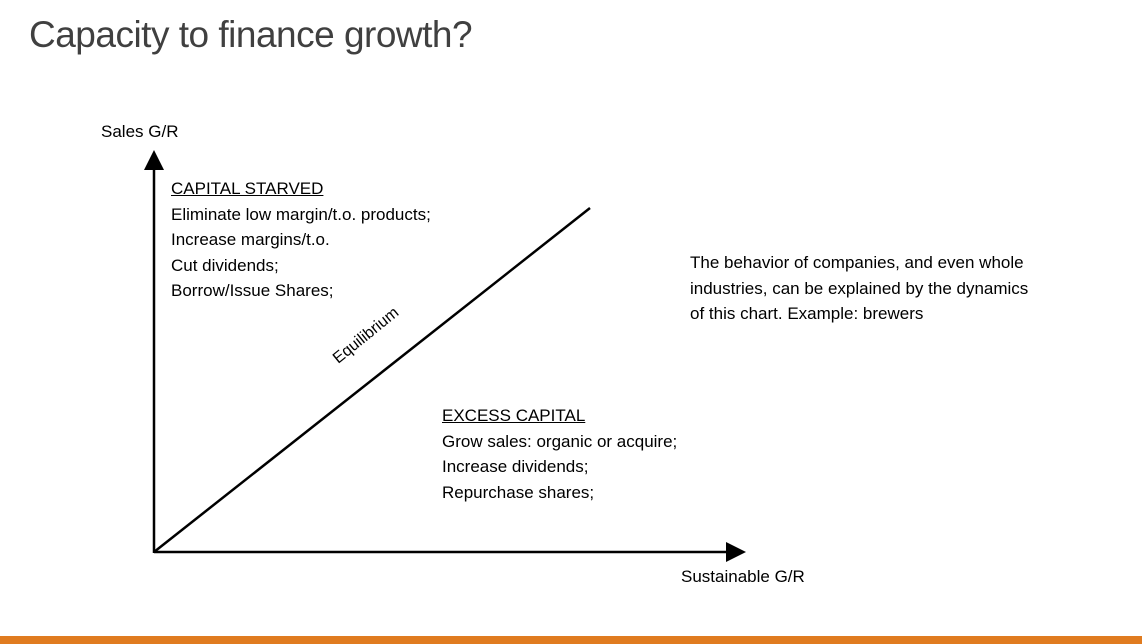  What do you see at coordinates (560, 441) in the screenshot?
I see `excess-capital-line: Grow sales: organic or acquire;` at bounding box center [560, 441].